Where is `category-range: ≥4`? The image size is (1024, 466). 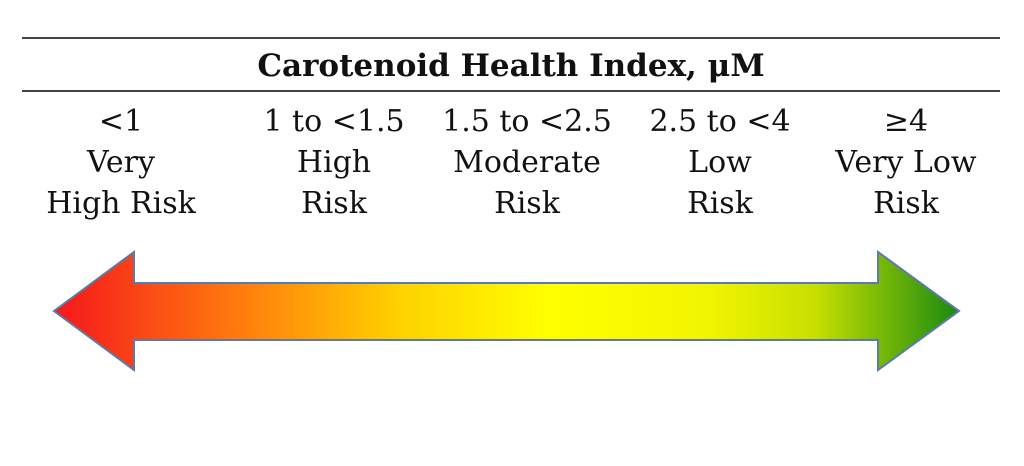
category-range: ≥4 is located at coordinates (906, 121).